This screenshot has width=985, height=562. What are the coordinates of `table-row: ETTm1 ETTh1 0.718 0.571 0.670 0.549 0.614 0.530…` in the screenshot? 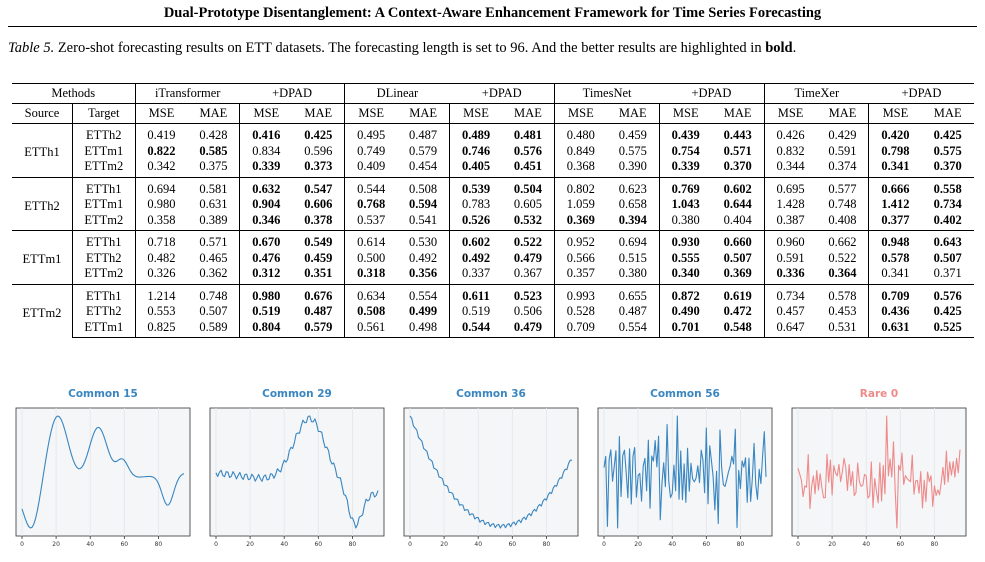 It's located at (493, 257).